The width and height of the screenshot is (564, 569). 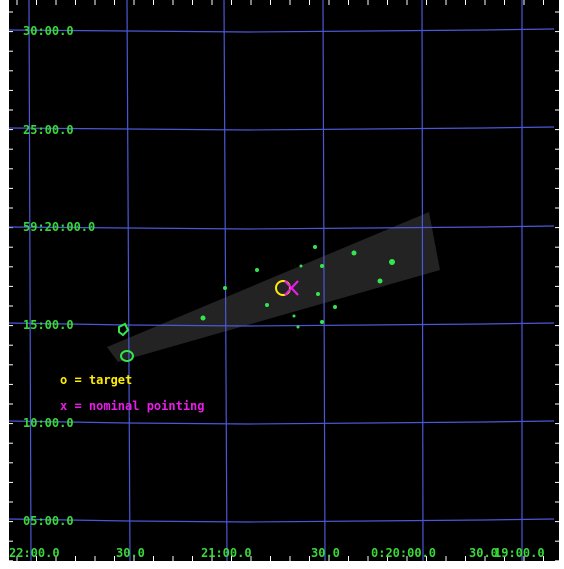 What do you see at coordinates (59, 227) in the screenshot?
I see `dec-label: 59:20:00.0` at bounding box center [59, 227].